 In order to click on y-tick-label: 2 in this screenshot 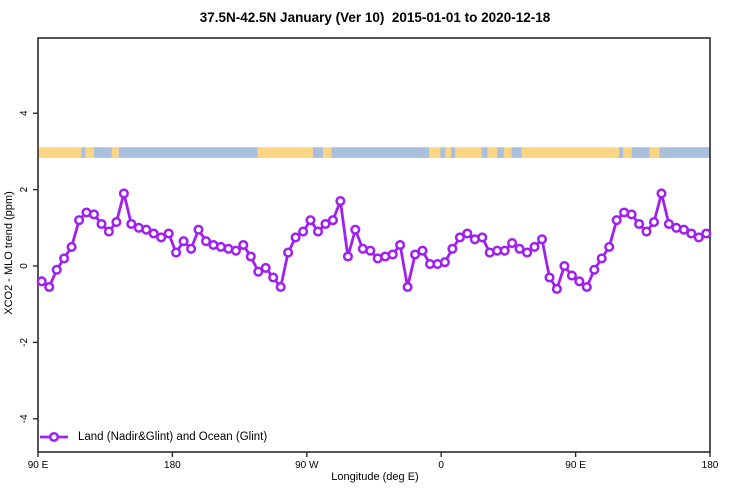, I will do `click(24, 189)`.